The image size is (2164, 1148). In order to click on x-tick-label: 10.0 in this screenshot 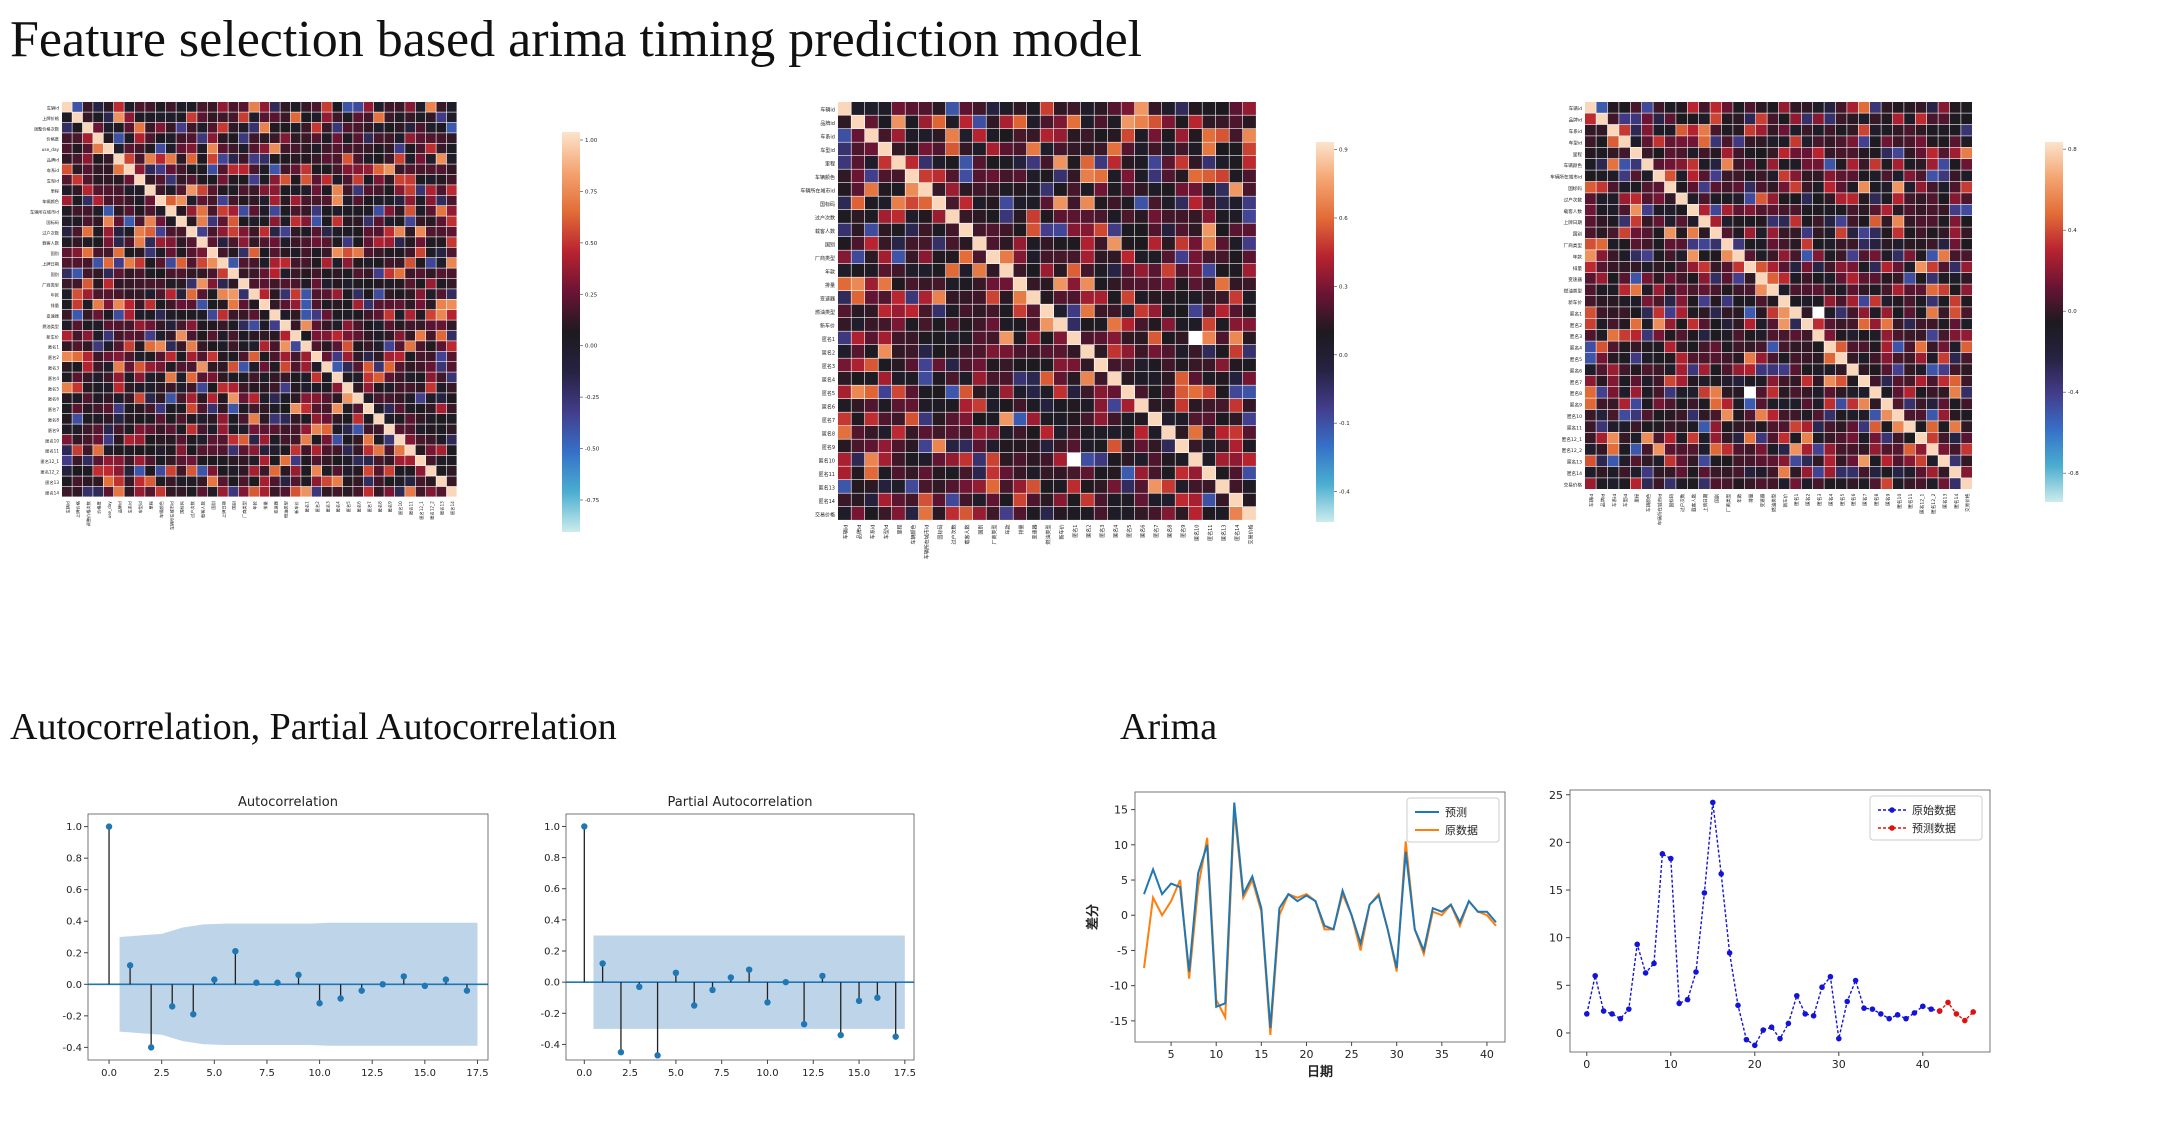, I will do `click(319, 1073)`.